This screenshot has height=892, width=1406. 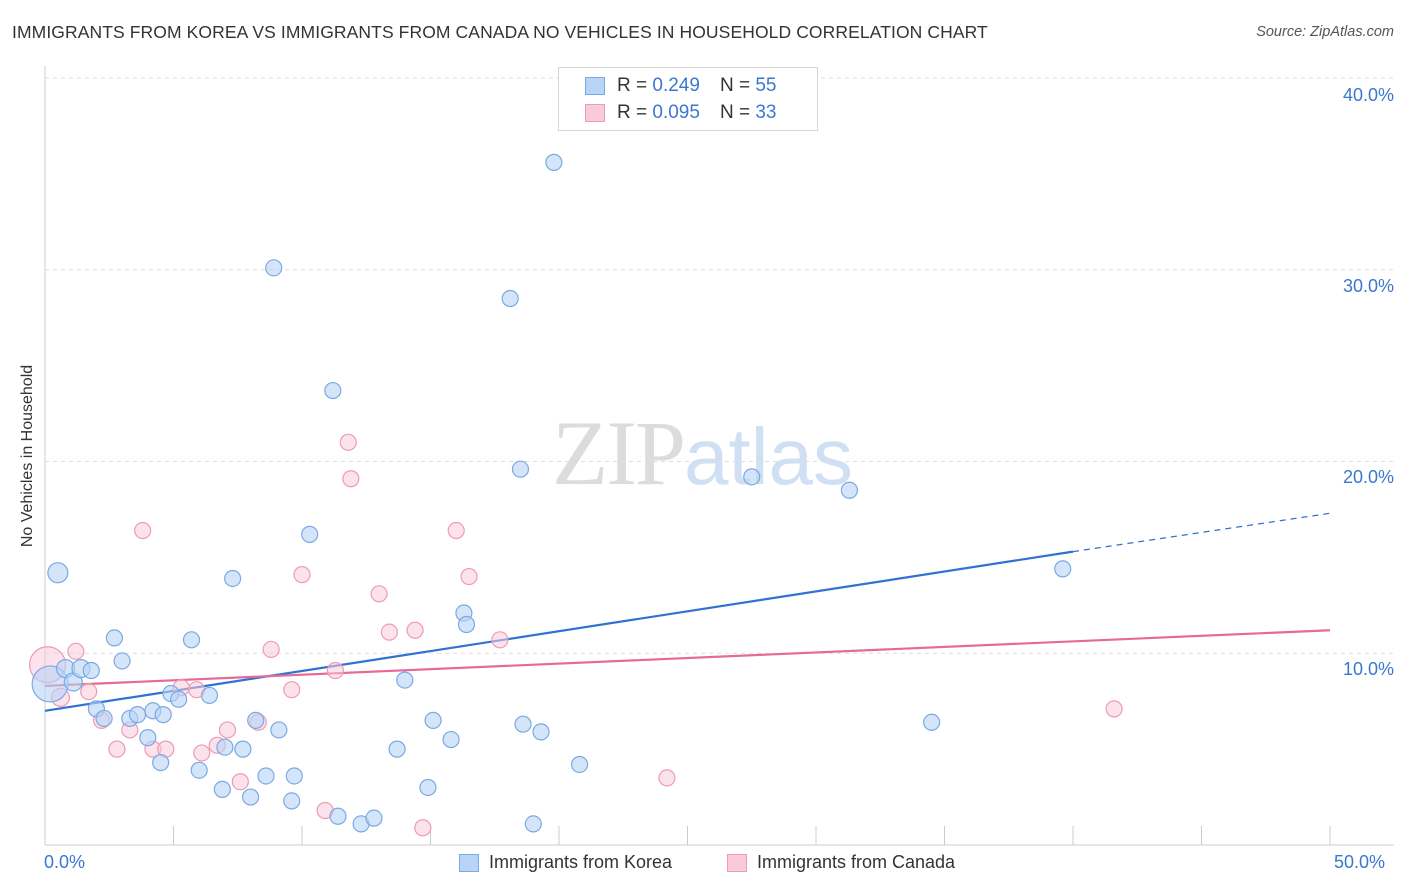 What do you see at coordinates (581, 862) in the screenshot?
I see `bottom-legend-label-korea: Immigrants from Korea` at bounding box center [581, 862].